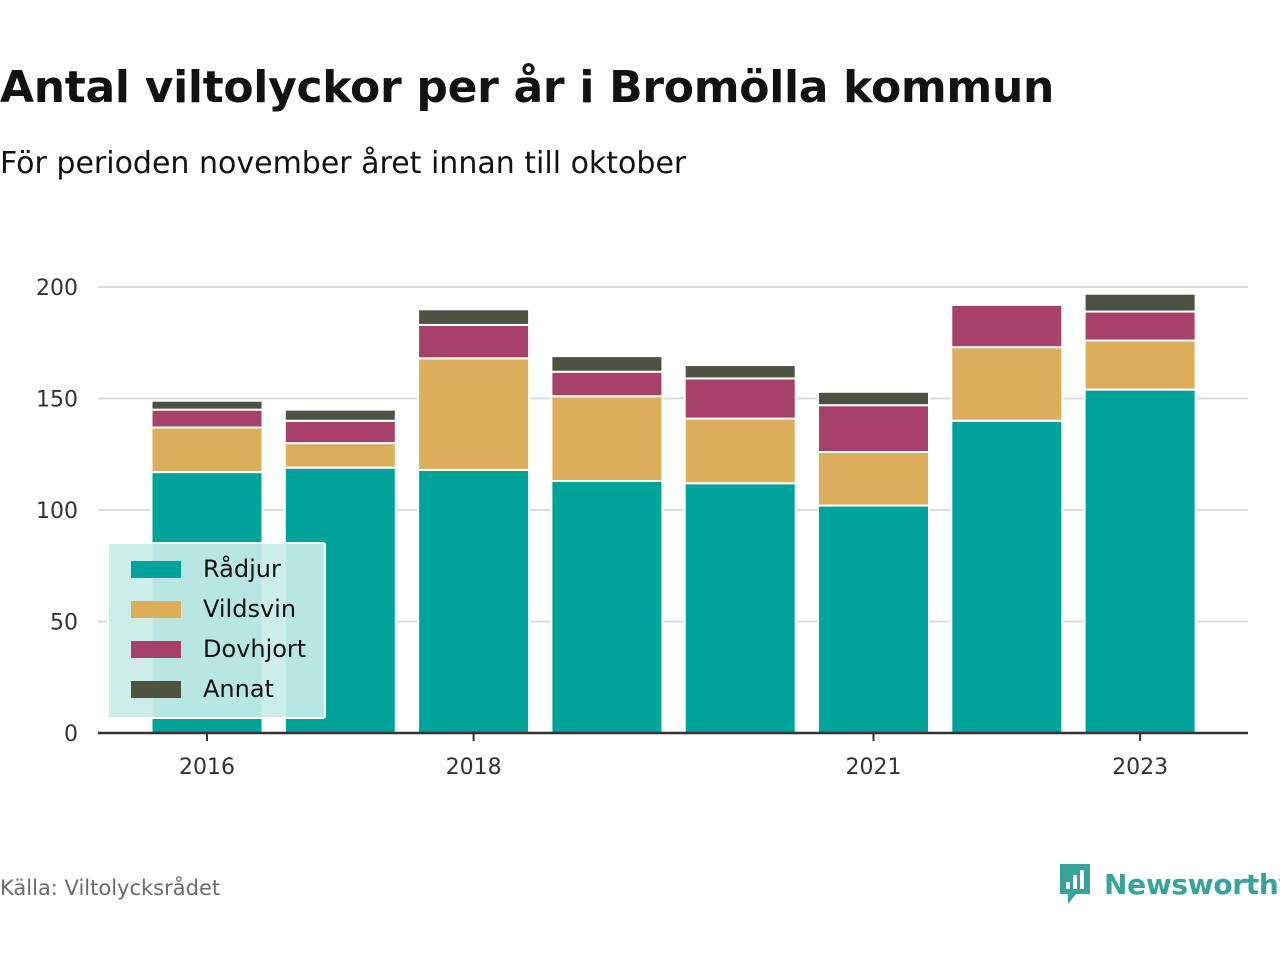 The height and width of the screenshot is (960, 1280). I want to click on legend-label: Dovhjort, so click(255, 649).